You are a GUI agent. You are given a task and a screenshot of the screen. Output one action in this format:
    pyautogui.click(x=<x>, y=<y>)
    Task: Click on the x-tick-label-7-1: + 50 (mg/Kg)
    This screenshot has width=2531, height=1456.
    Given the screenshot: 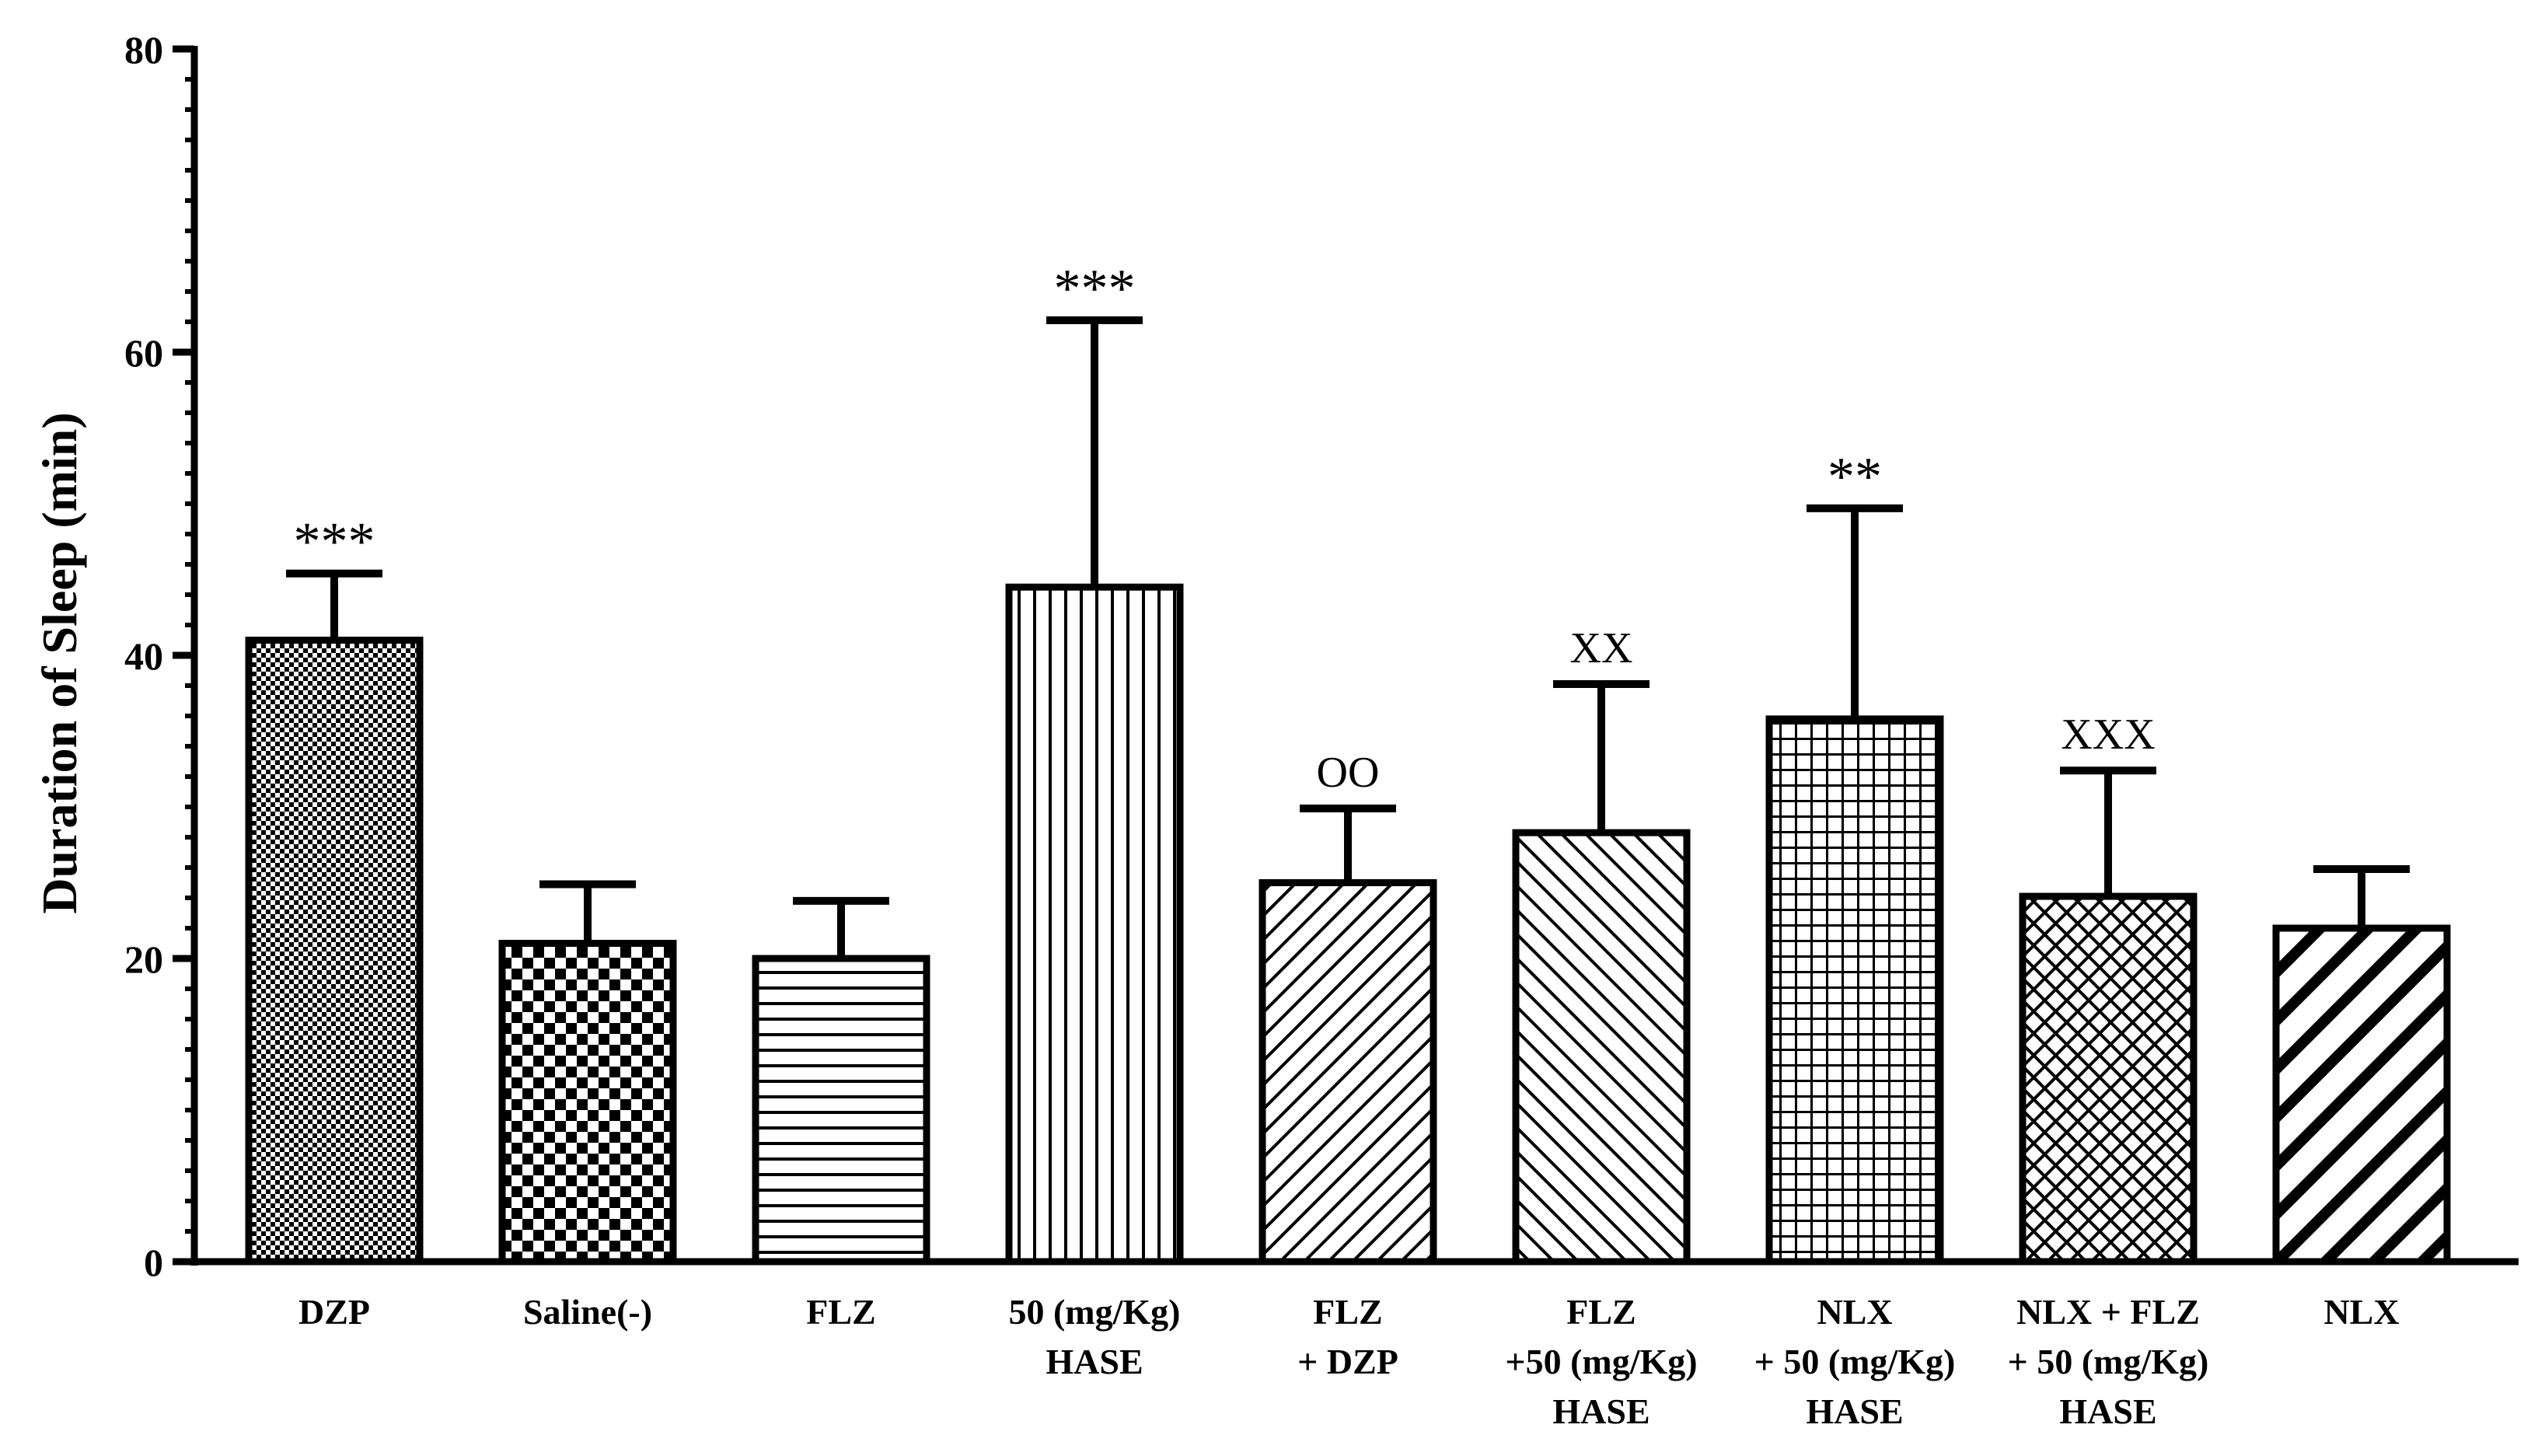 What is the action you would take?
    pyautogui.click(x=2108, y=1361)
    